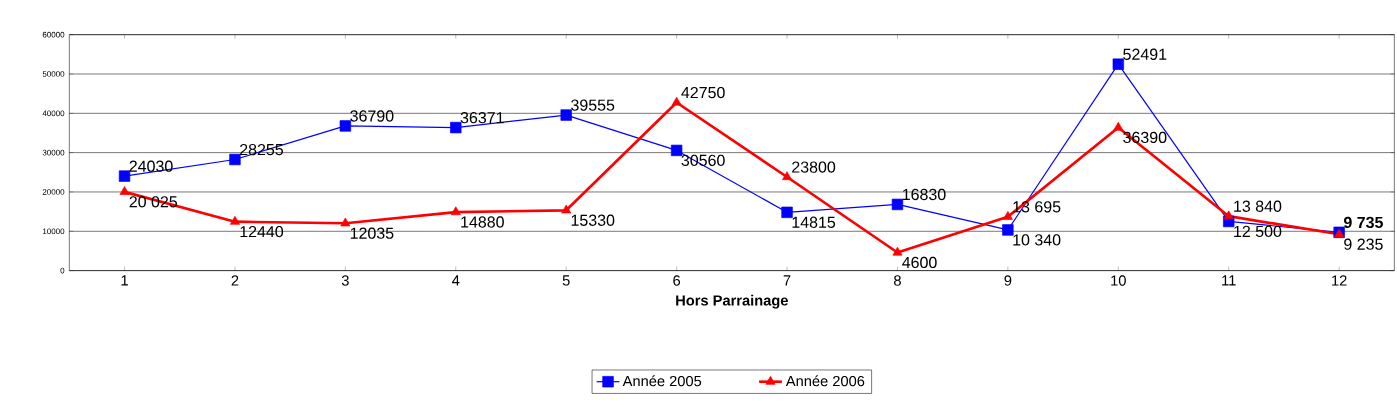  I want to click on data-label: 12035, so click(372, 233).